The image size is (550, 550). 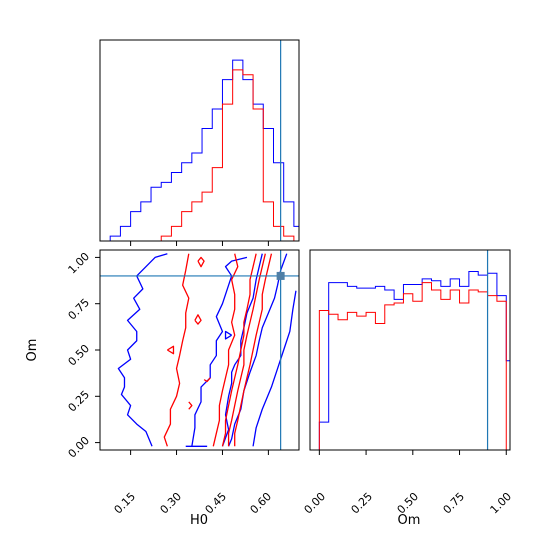 What do you see at coordinates (79, 401) in the screenshot?
I see `y-tick-label-om: 0.25` at bounding box center [79, 401].